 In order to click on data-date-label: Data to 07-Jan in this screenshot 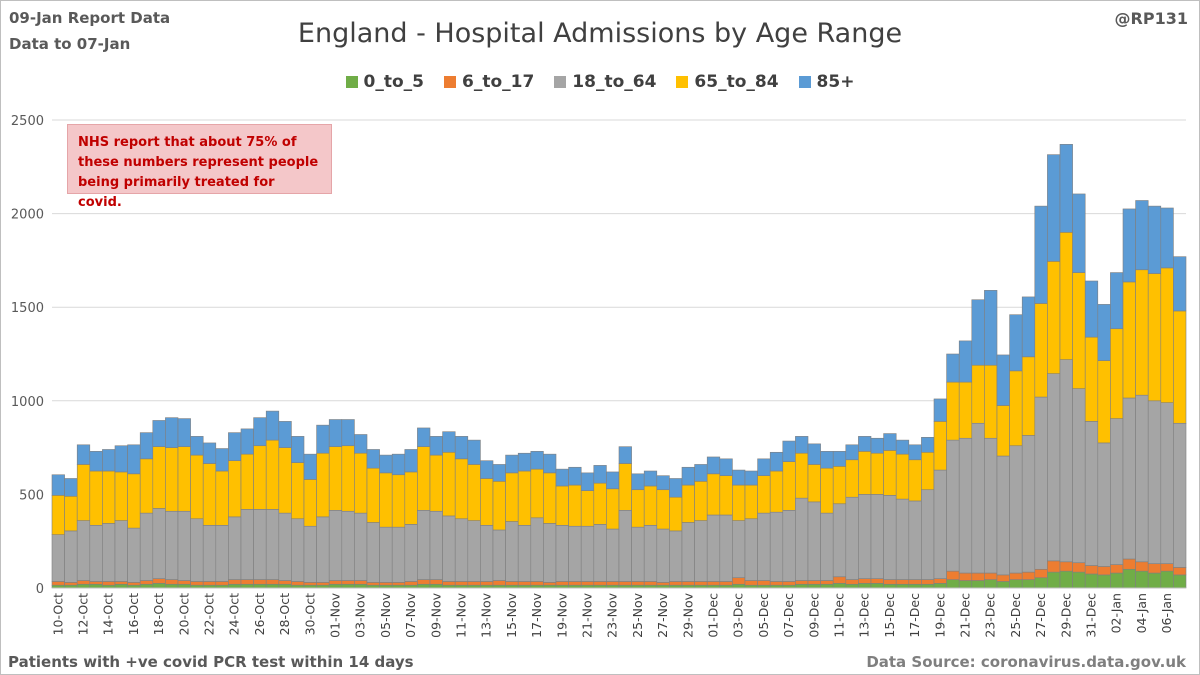, I will do `click(70, 44)`.